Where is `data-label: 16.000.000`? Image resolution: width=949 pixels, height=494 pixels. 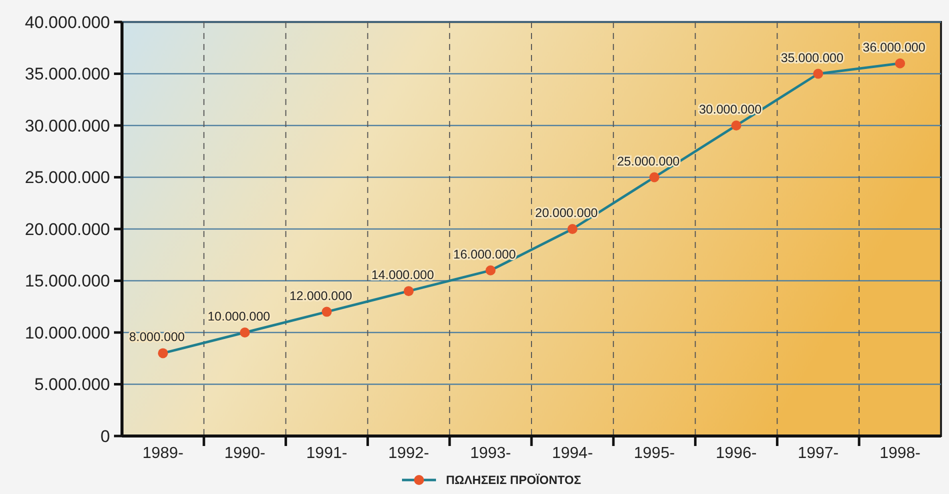 data-label: 16.000.000 is located at coordinates (484, 254).